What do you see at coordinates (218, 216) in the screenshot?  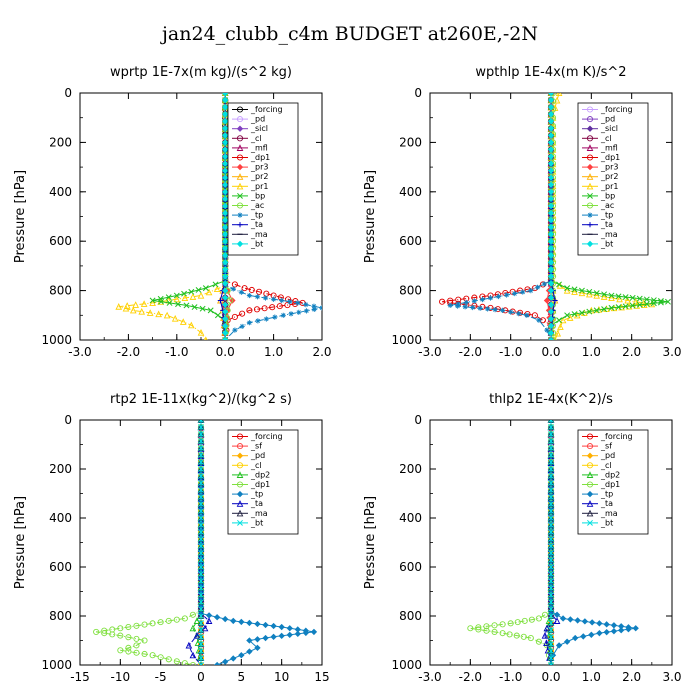 I see `series-group` at bounding box center [218, 216].